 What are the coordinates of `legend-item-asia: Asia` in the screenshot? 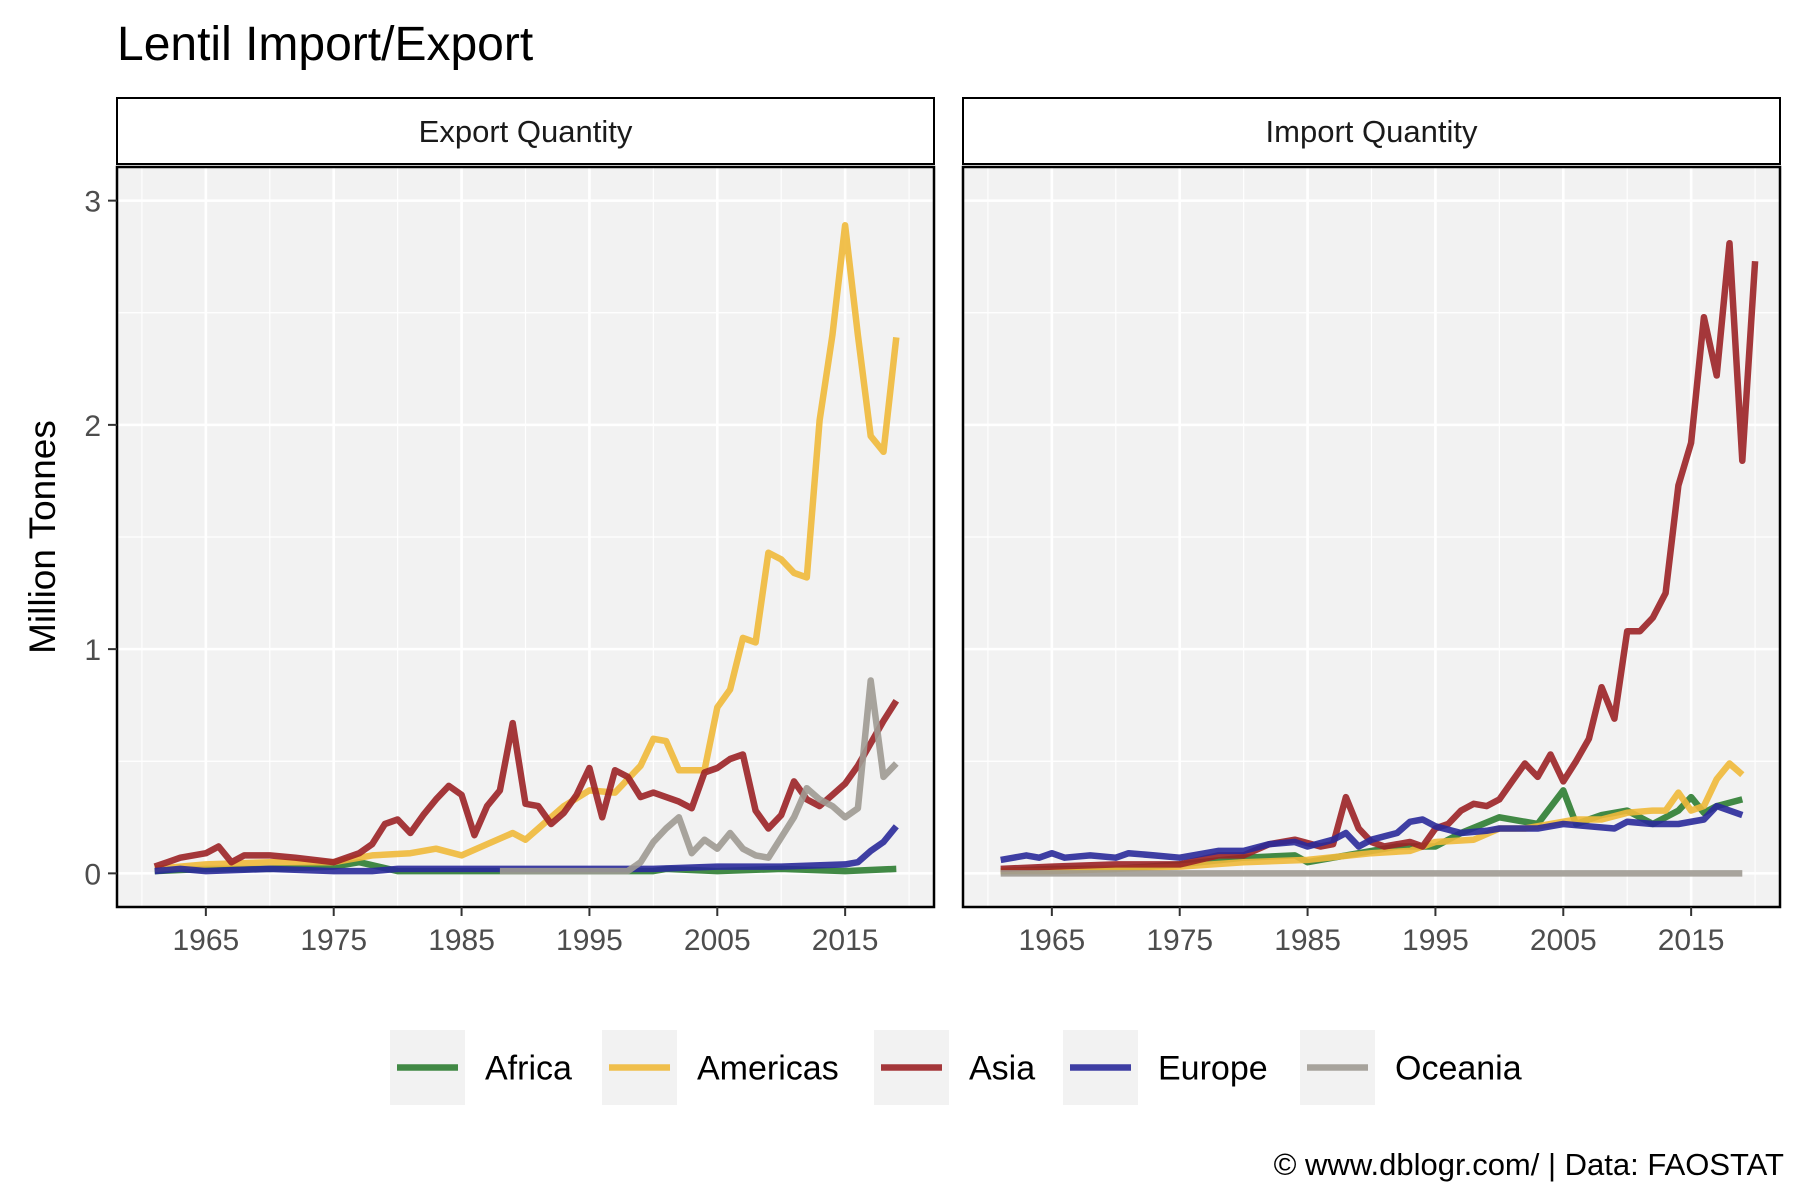 It's located at (954, 1067).